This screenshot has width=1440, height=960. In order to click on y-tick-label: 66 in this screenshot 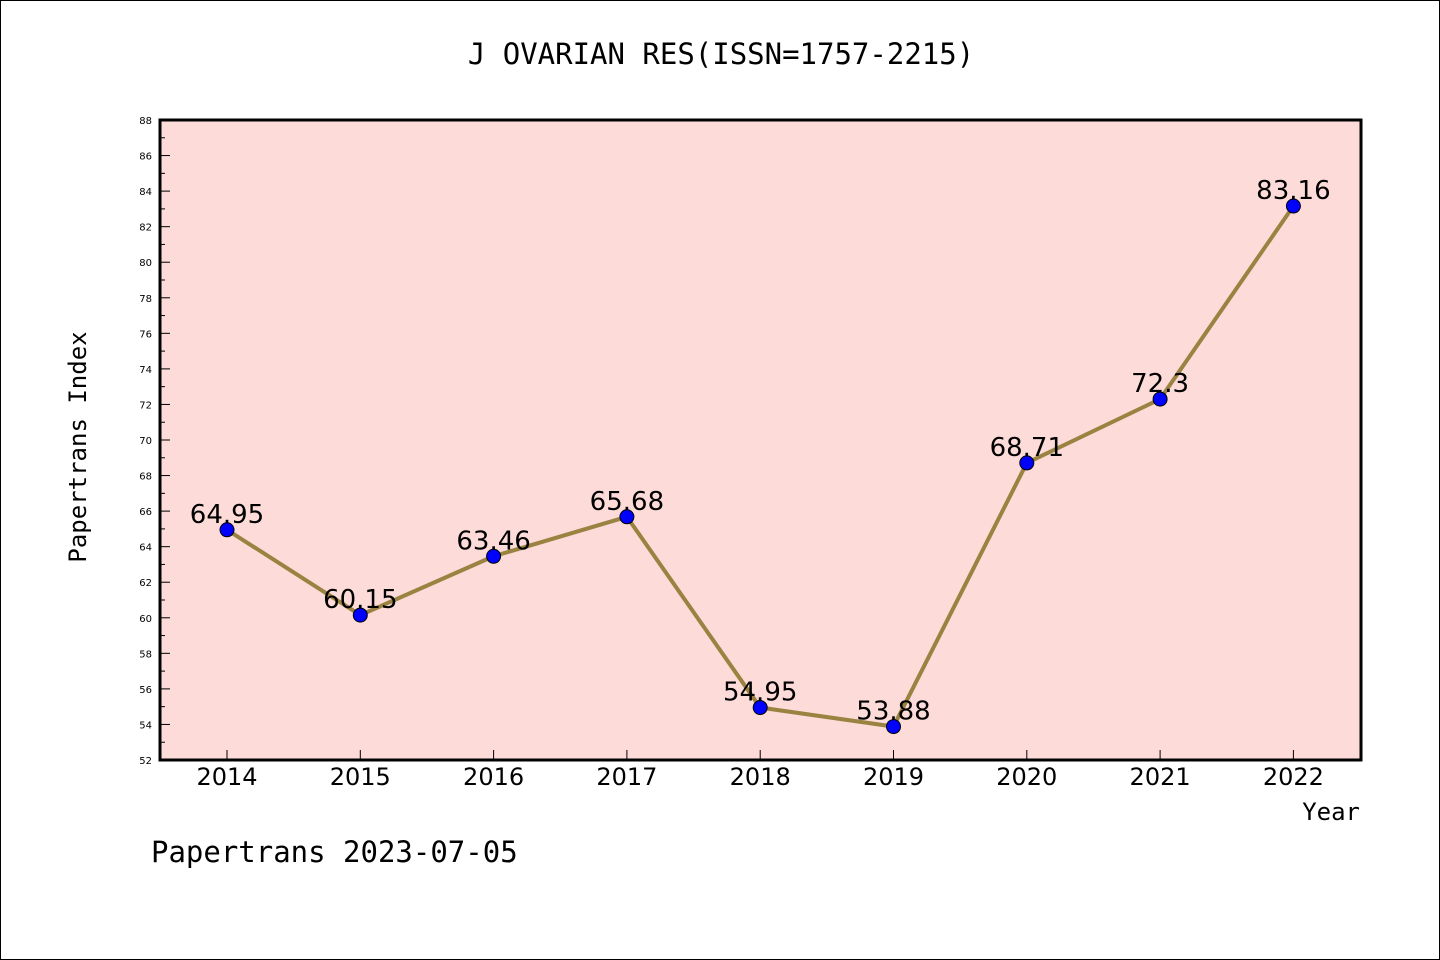, I will do `click(145, 512)`.